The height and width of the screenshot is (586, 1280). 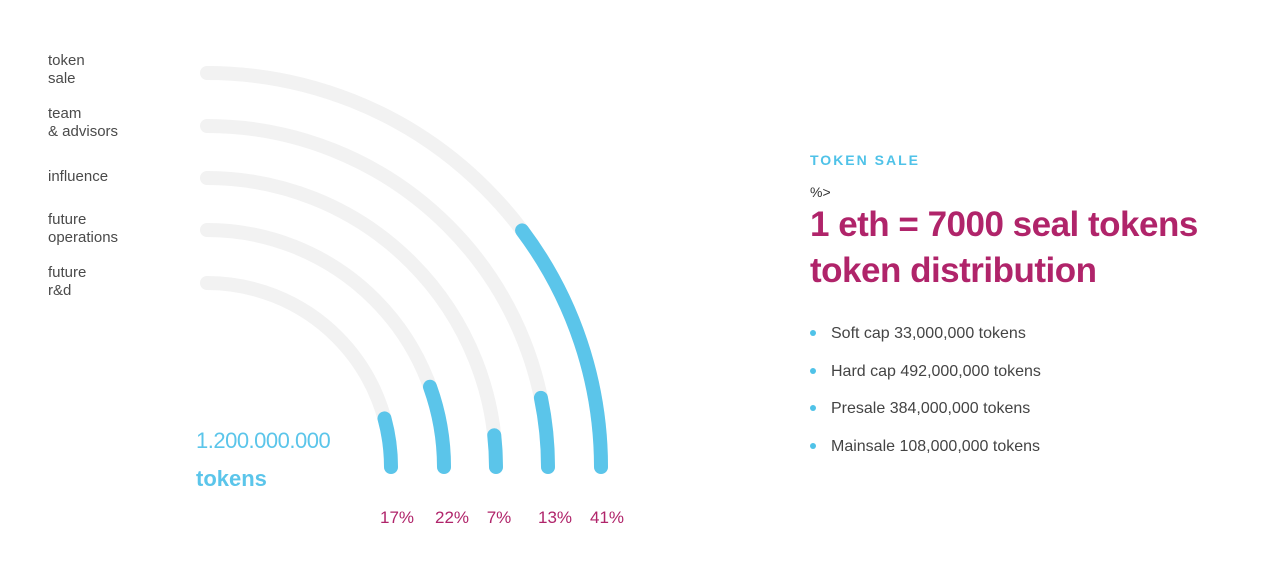 What do you see at coordinates (66, 69) in the screenshot?
I see `category-label-token-sale: token sale` at bounding box center [66, 69].